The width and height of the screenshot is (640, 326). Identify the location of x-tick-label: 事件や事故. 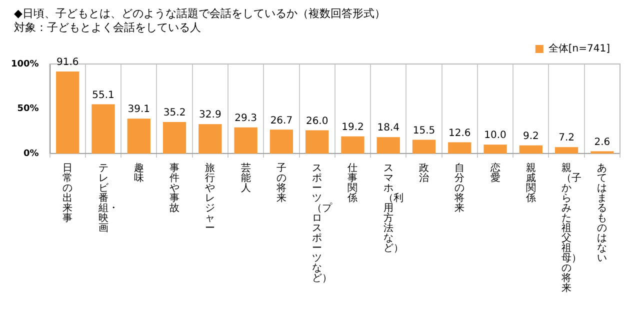
(175, 188).